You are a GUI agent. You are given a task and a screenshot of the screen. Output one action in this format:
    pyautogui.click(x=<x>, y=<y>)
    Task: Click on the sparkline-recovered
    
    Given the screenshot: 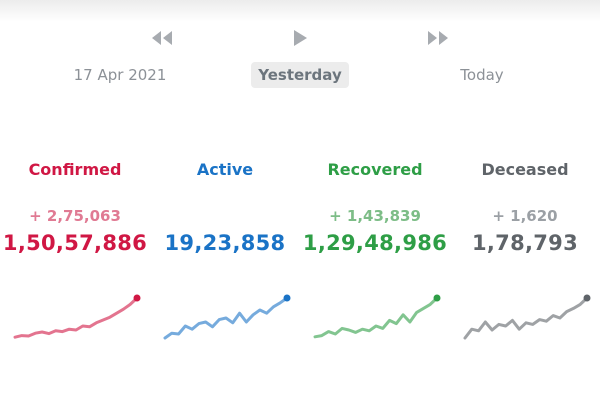 What is the action you would take?
    pyautogui.click(x=377, y=316)
    